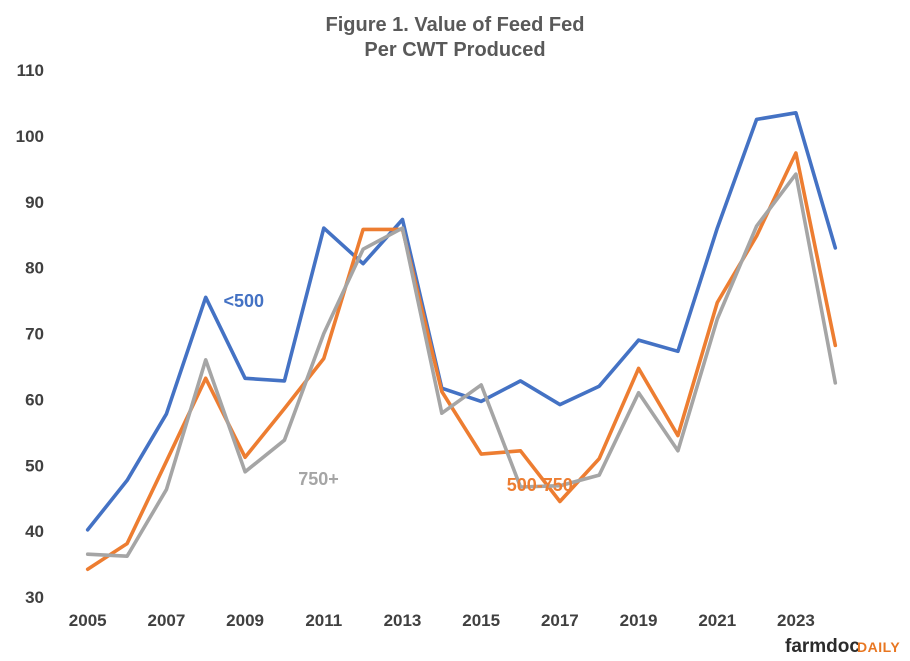  I want to click on x-tick-label: 2017, so click(560, 620).